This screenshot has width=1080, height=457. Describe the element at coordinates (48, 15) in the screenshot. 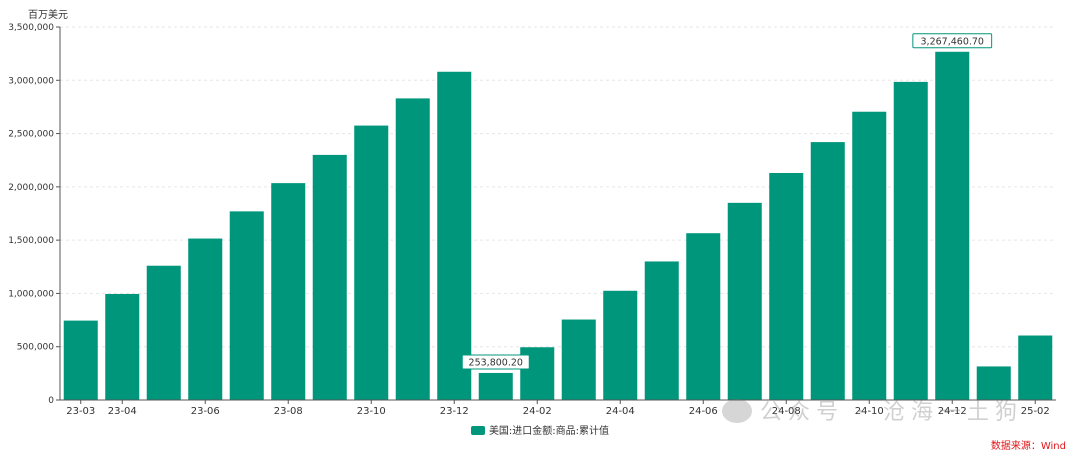

I see `y-axis-unit-label: 百万美元` at that location.